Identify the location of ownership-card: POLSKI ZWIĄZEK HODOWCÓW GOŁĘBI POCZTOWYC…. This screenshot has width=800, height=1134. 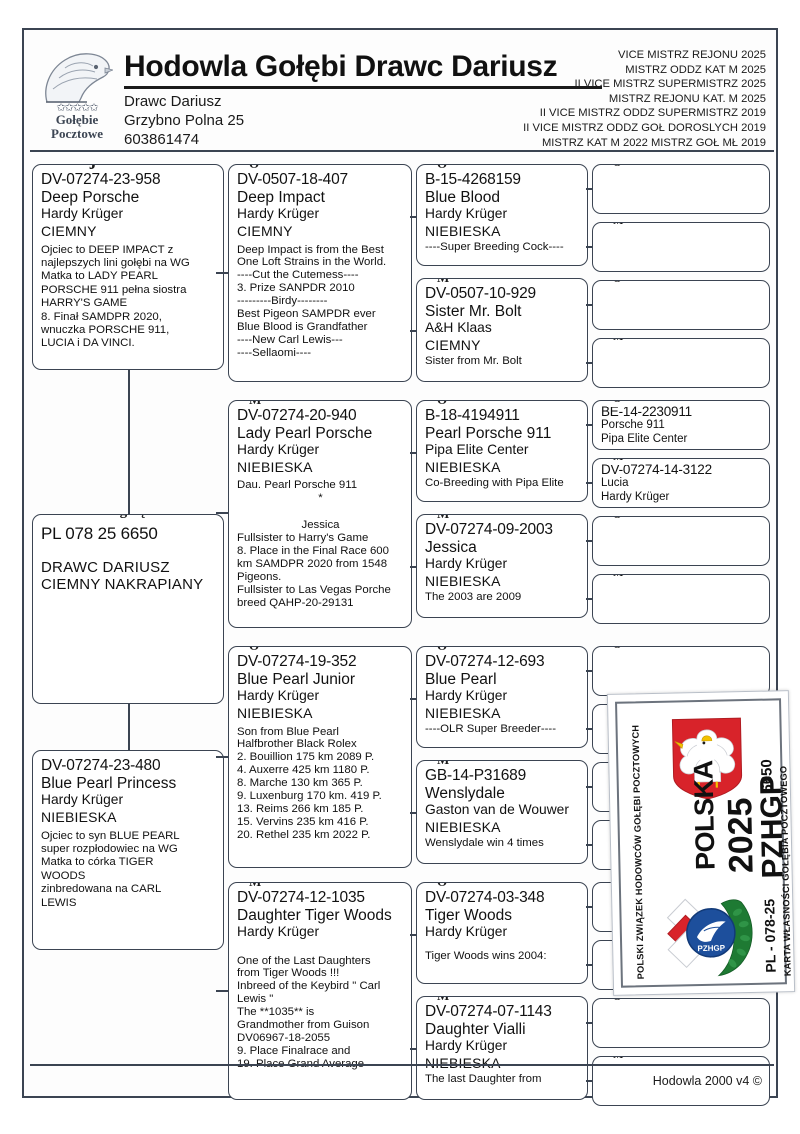
(701, 843).